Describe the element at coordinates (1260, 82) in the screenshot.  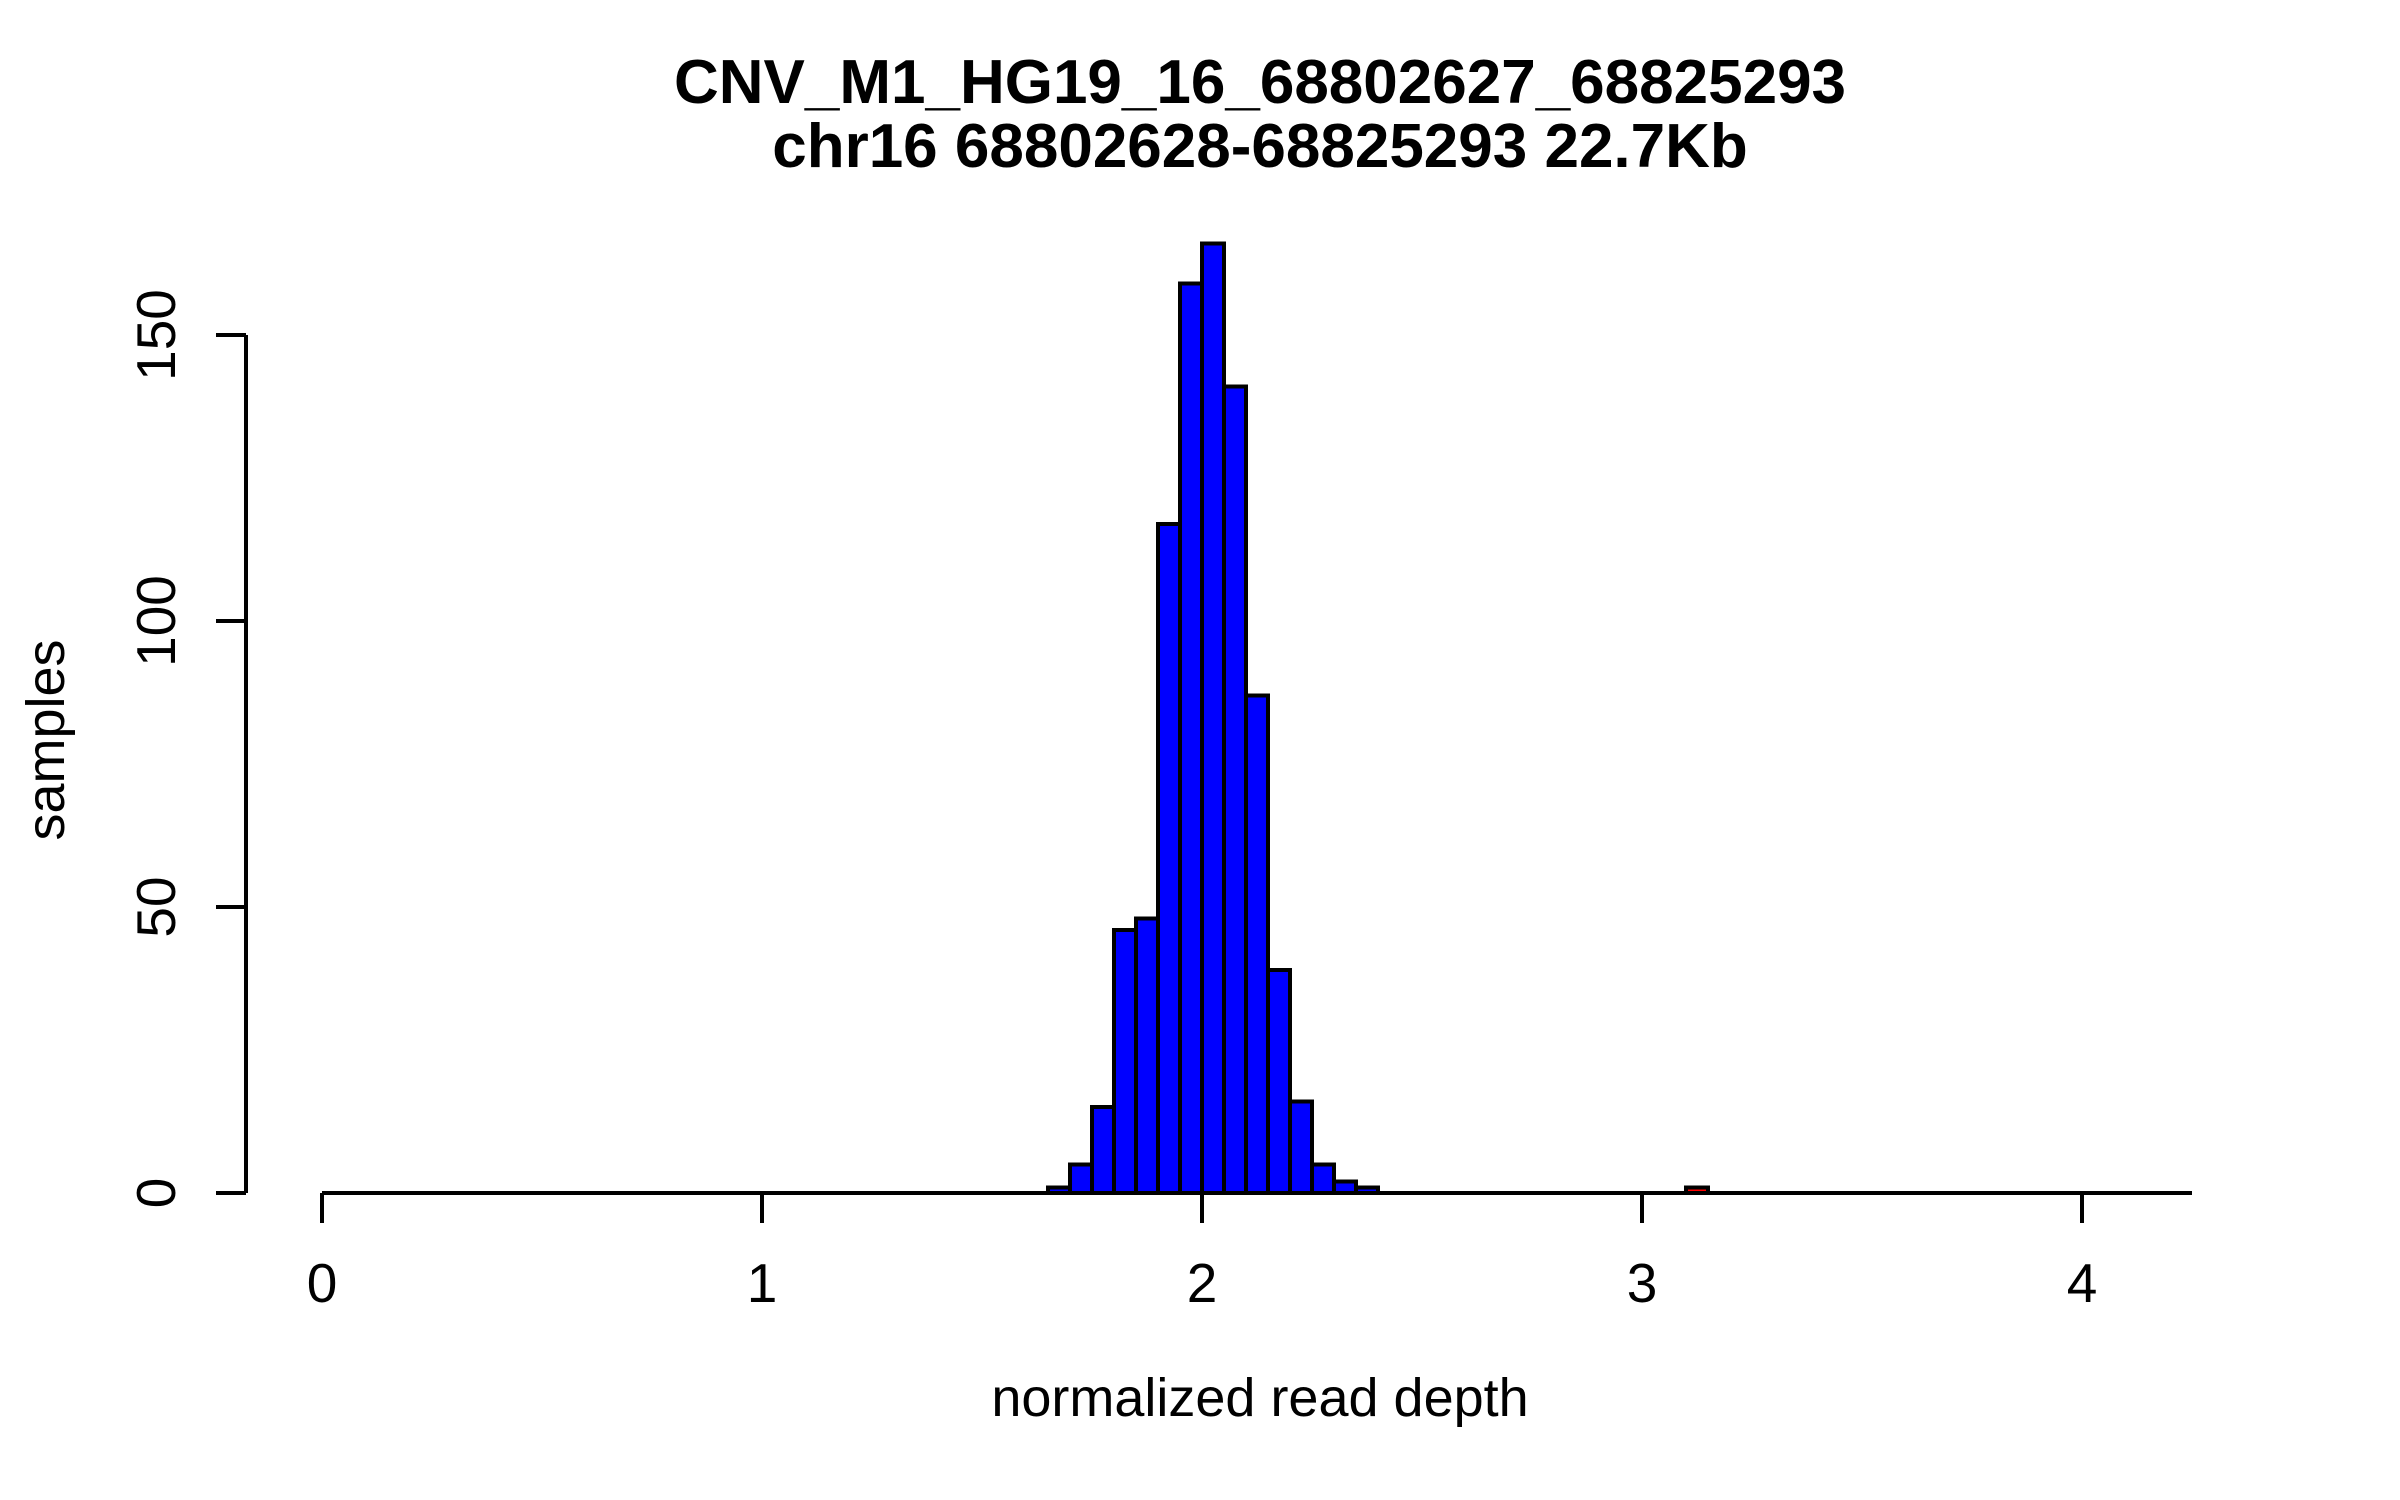
I see `plot-title: CNV_M1_HG19_16_68802627_68825293` at that location.